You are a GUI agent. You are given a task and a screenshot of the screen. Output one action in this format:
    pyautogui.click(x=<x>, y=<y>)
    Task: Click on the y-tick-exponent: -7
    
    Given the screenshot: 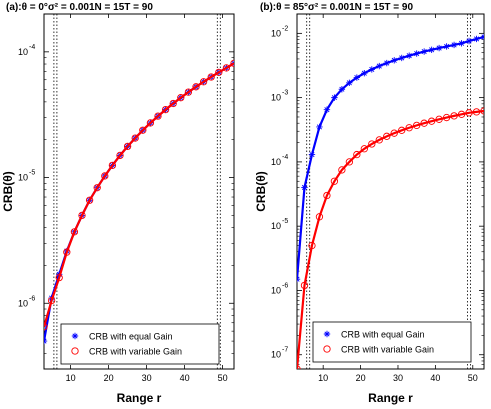 What is the action you would take?
    pyautogui.click(x=285, y=350)
    